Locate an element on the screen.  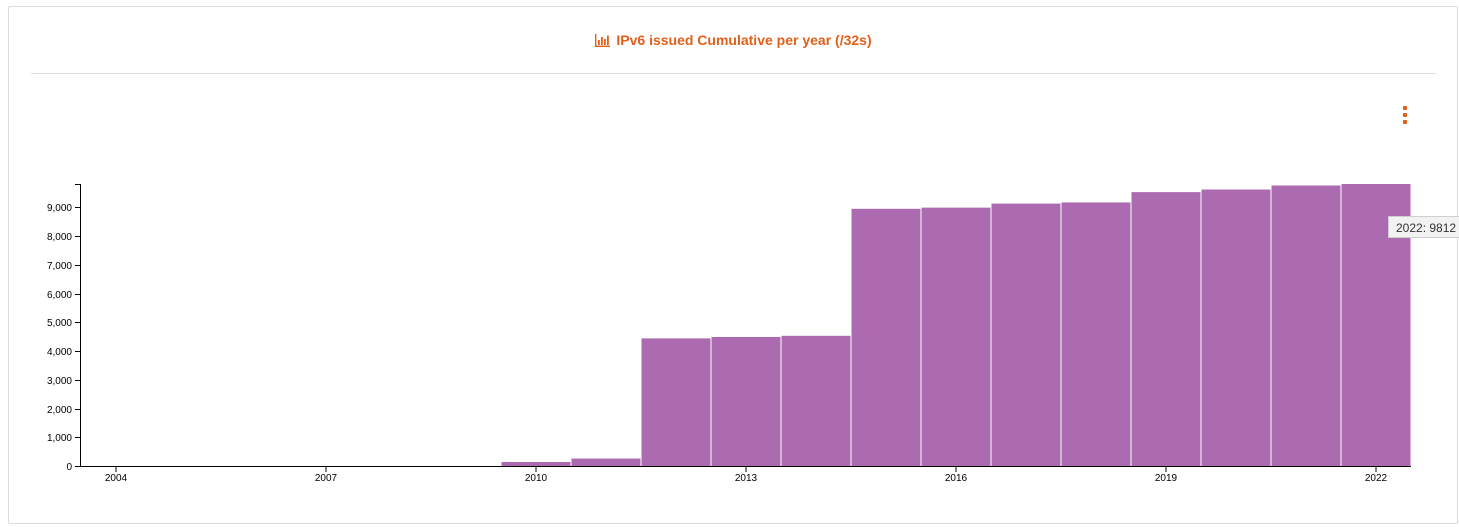
chart-title-text: IPv6 issued Cumulative per year (/32s) is located at coordinates (744, 40).